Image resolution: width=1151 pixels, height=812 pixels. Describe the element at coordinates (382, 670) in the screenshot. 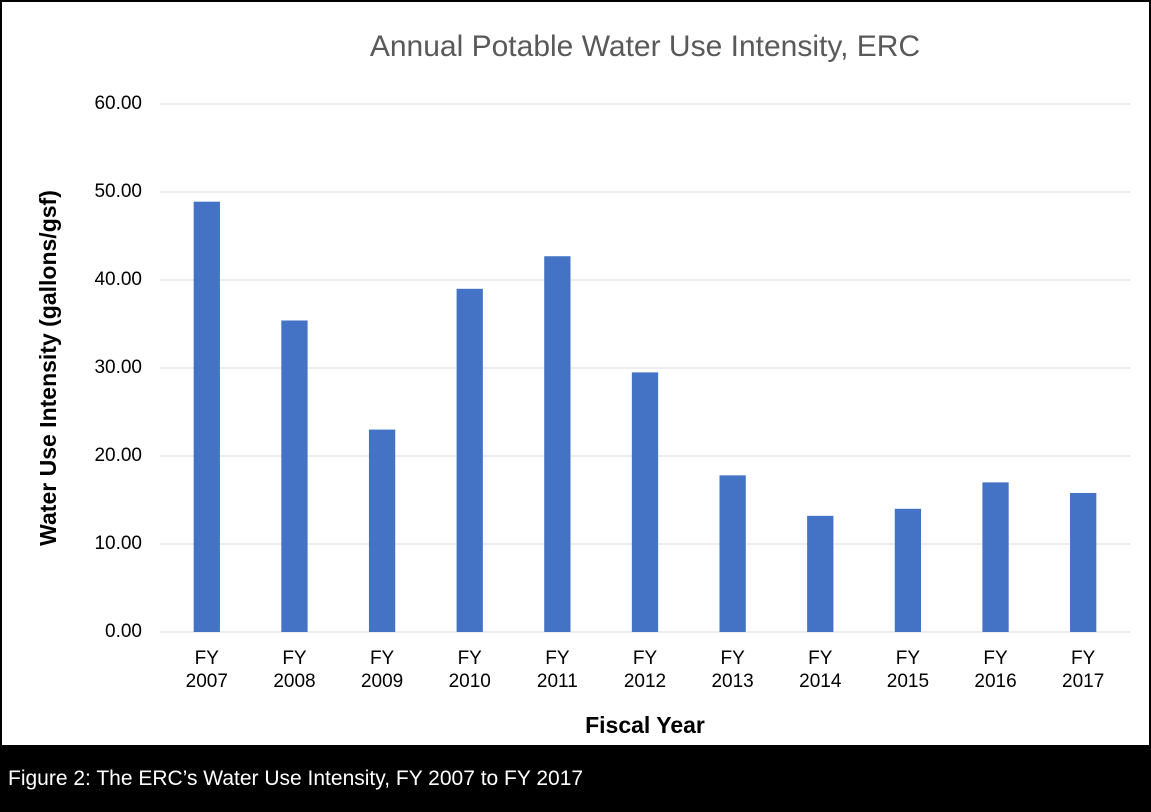

I see `x-tick-label: FY 2009` at that location.